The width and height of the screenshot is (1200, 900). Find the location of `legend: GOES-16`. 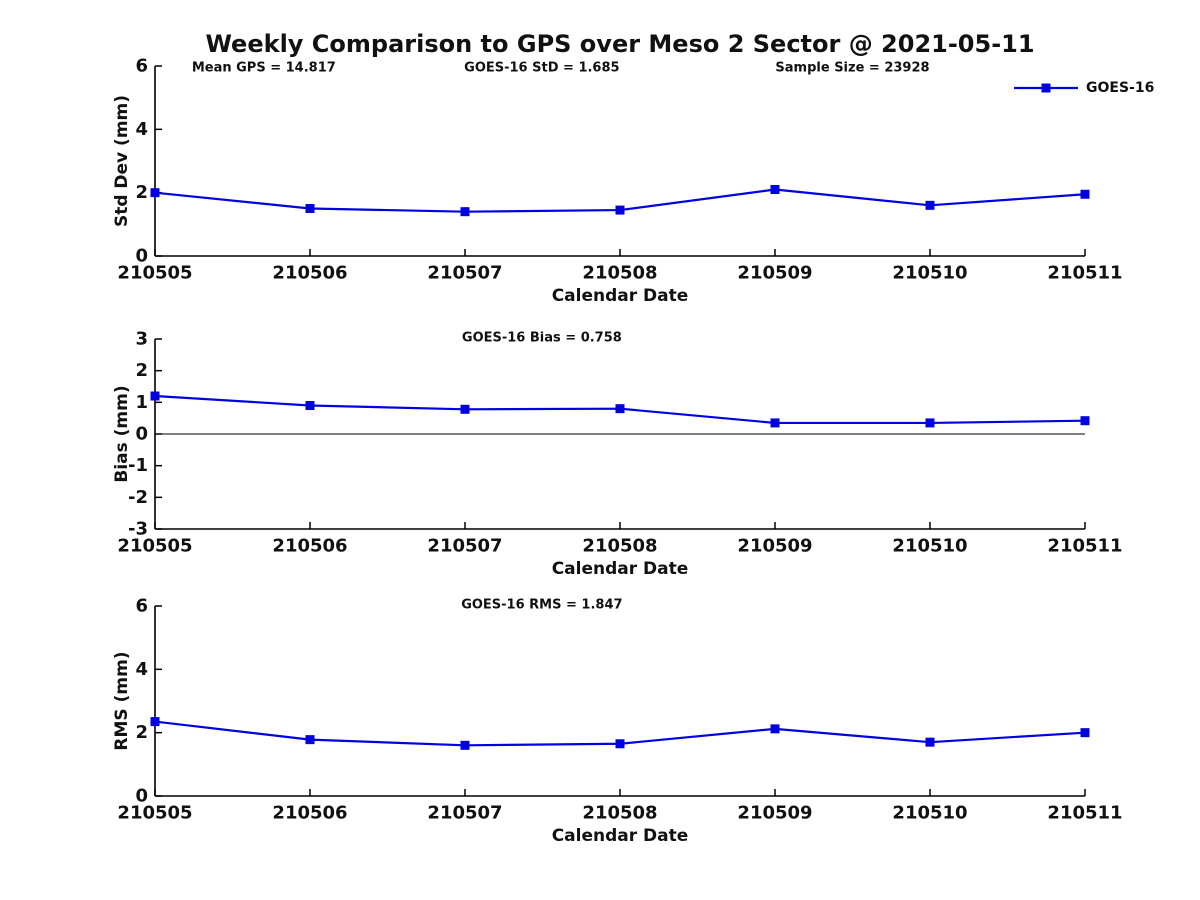

legend: GOES-16 is located at coordinates (1084, 88).